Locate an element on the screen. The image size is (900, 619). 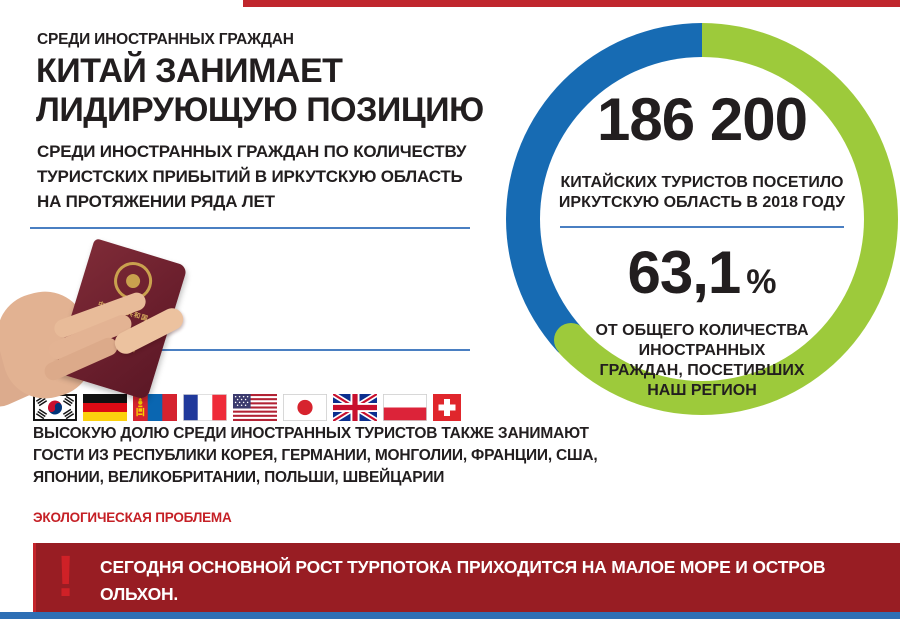
flag-france-icon is located at coordinates (205, 407).